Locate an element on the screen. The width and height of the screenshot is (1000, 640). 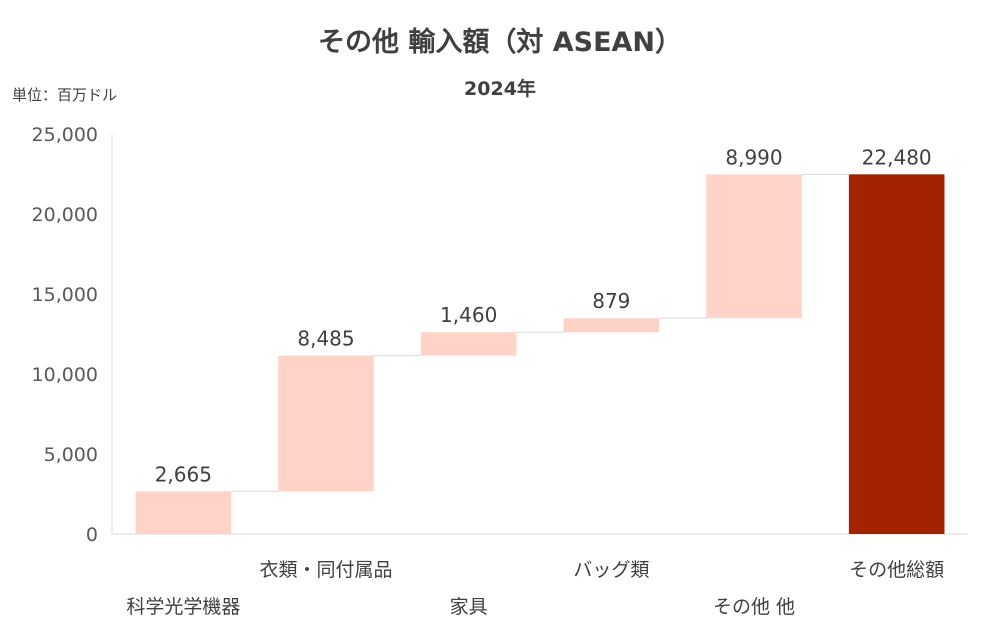
chart-title: その他 輸入額（対 ASEAN） is located at coordinates (500, 42).